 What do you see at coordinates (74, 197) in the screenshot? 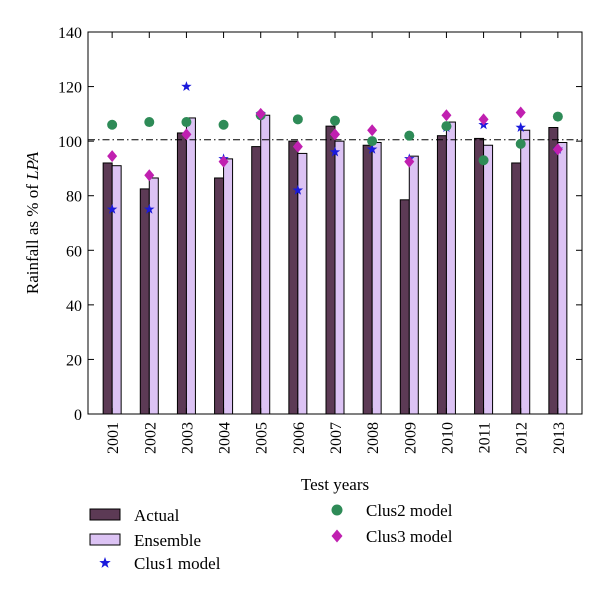
I see `y-tick-label-80: 80` at bounding box center [74, 197].